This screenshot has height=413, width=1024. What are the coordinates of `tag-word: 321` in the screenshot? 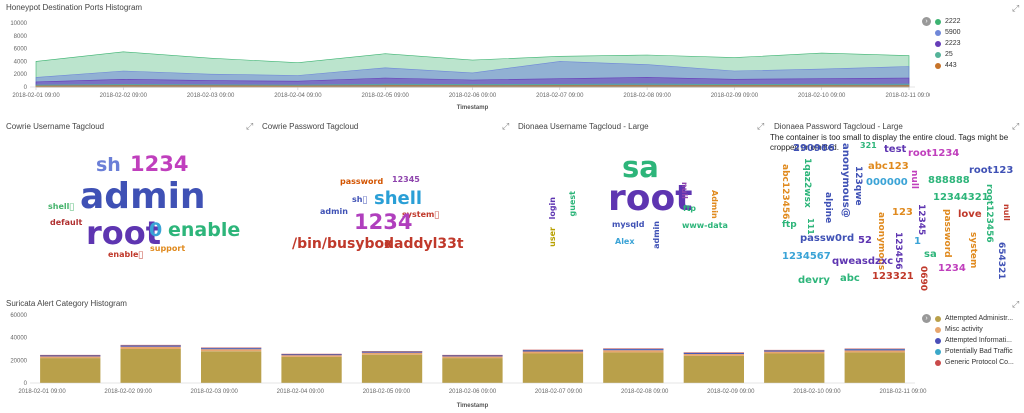 It's located at (868, 146).